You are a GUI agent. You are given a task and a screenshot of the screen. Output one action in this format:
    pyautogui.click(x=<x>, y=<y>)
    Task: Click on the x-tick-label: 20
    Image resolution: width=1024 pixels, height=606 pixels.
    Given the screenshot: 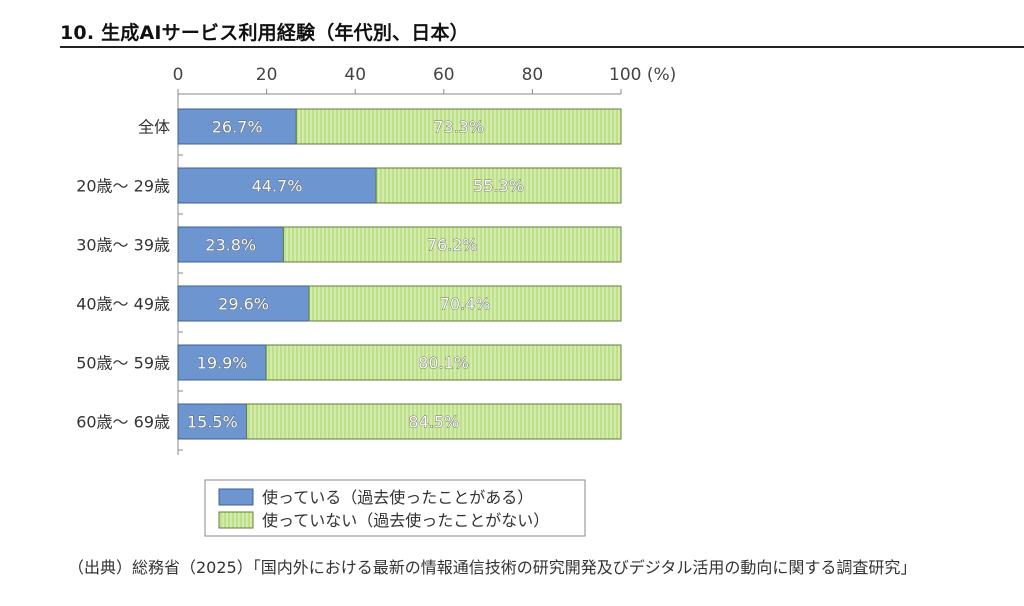 What is the action you would take?
    pyautogui.click(x=267, y=75)
    